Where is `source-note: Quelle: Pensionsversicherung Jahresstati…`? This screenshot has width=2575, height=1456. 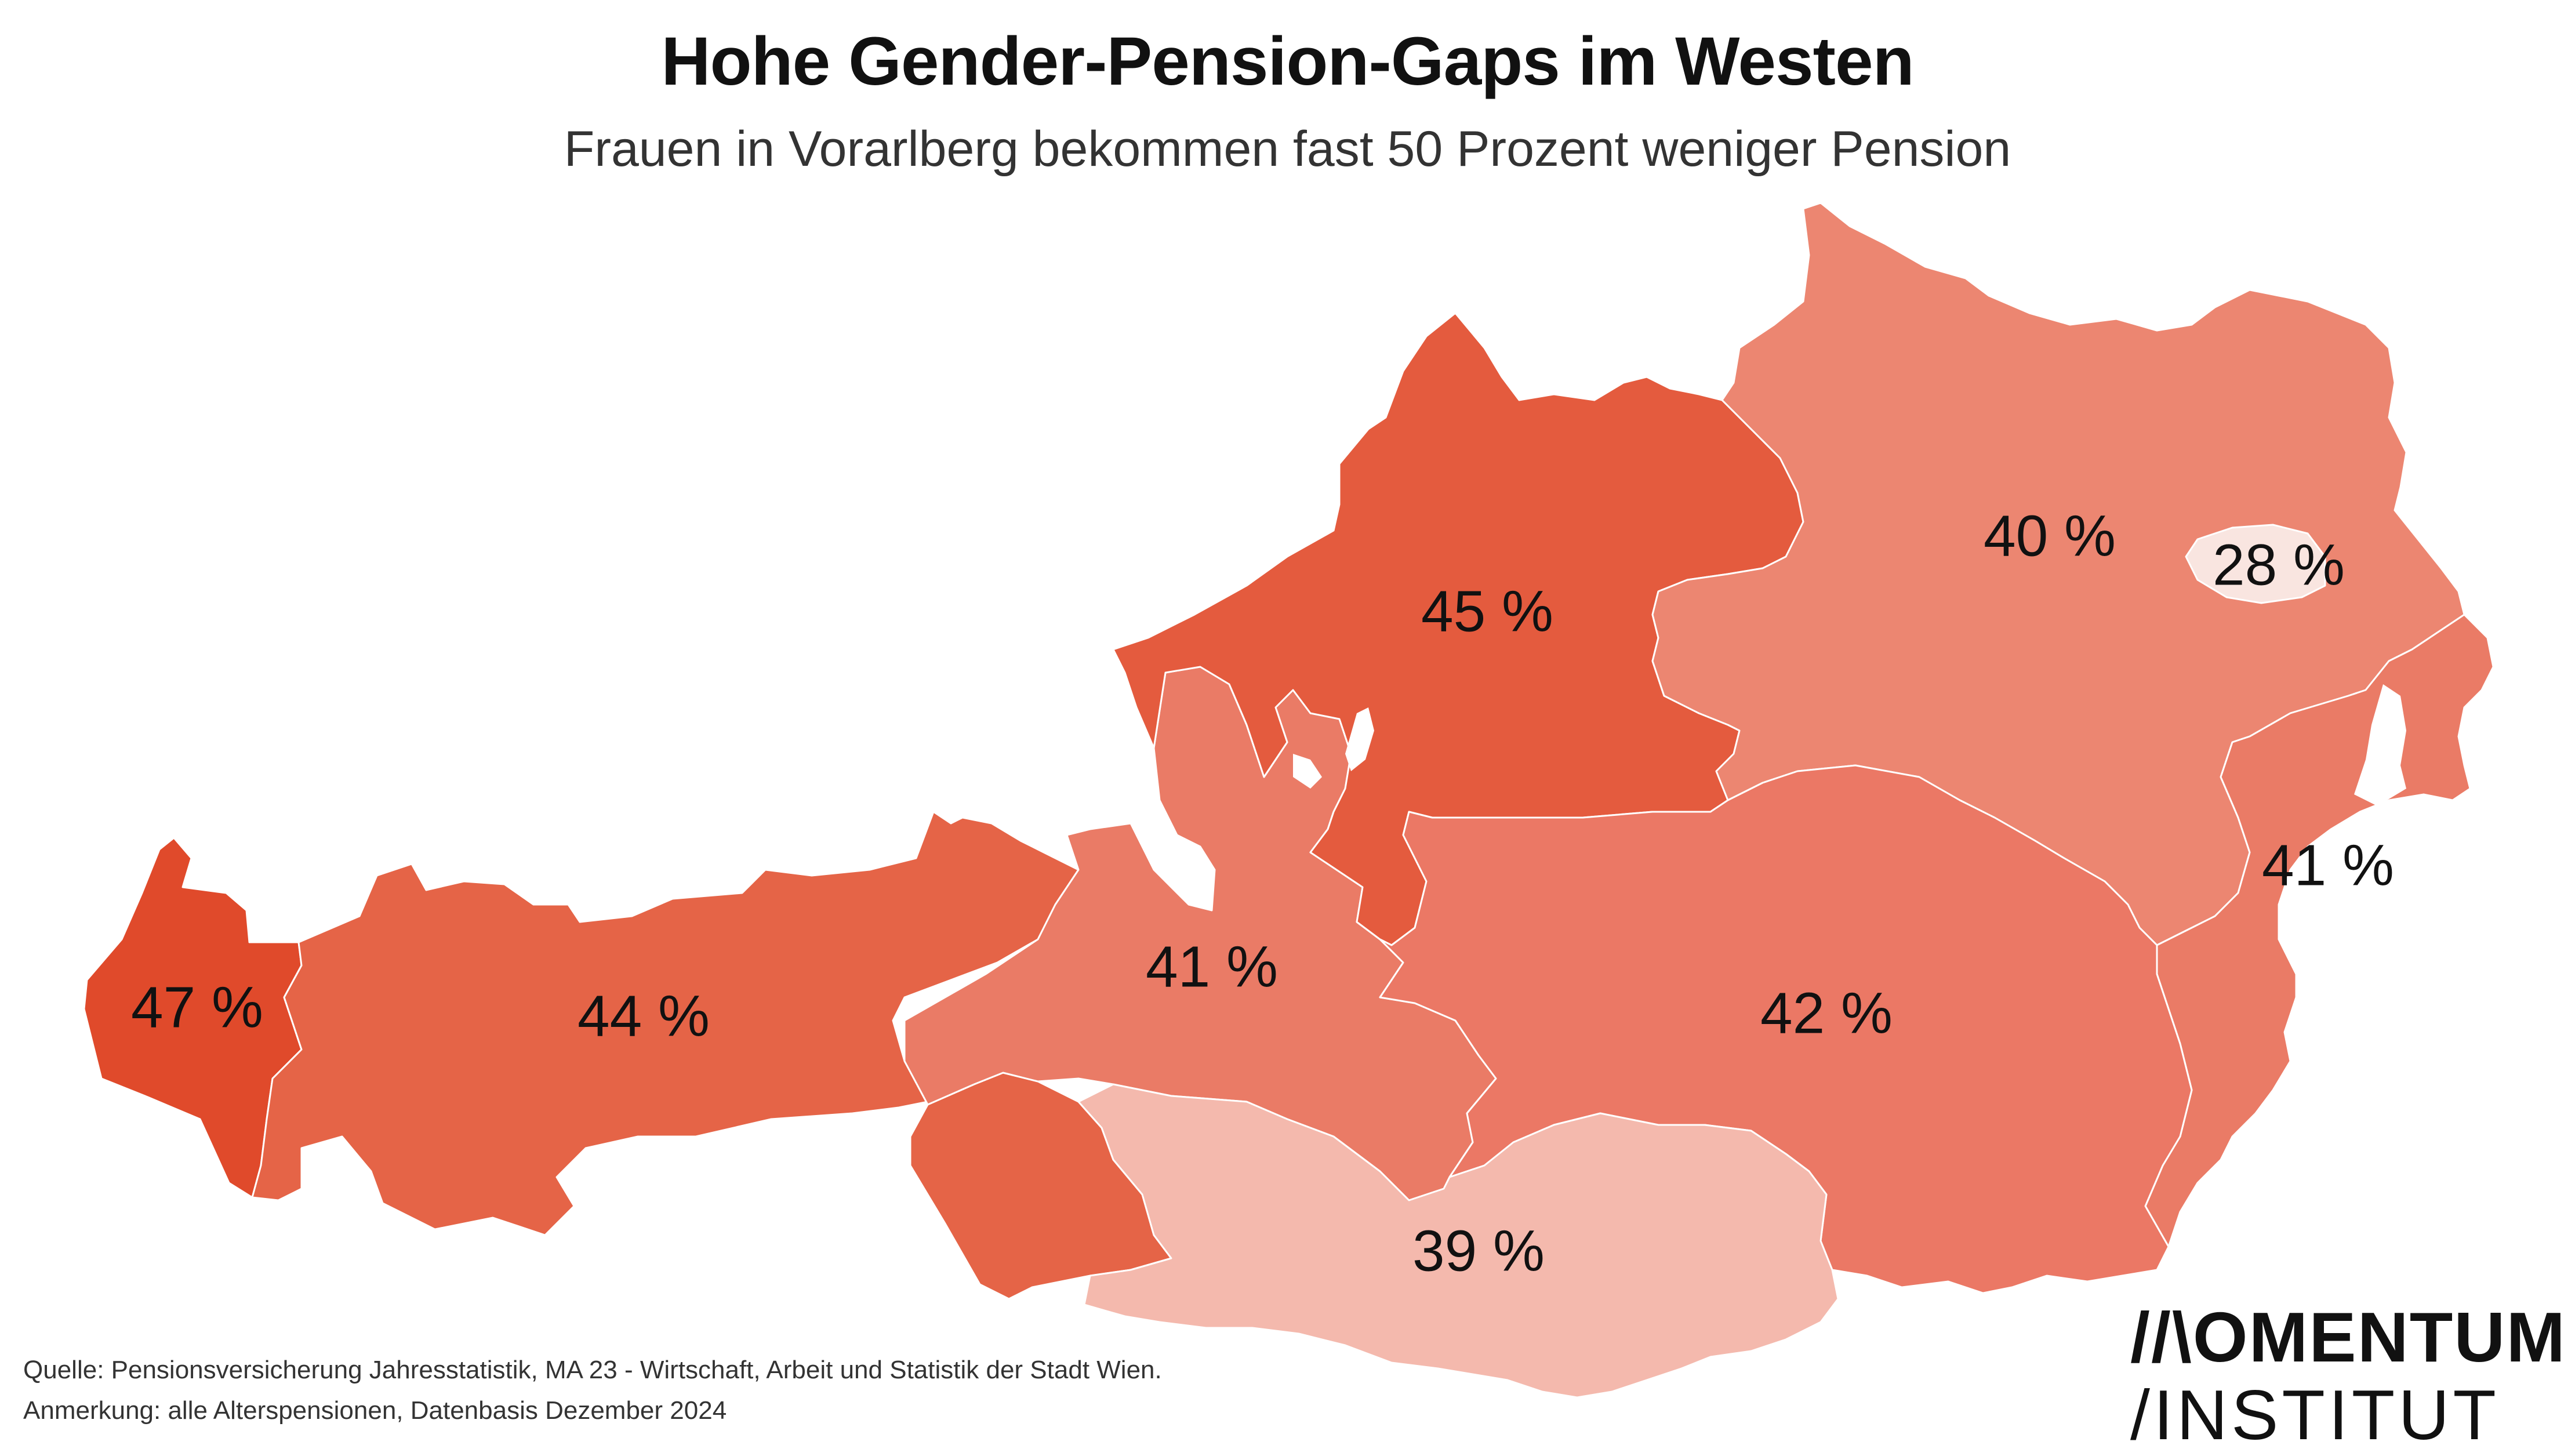 source-note: Quelle: Pensionsversicherung Jahresstati… is located at coordinates (592, 1370).